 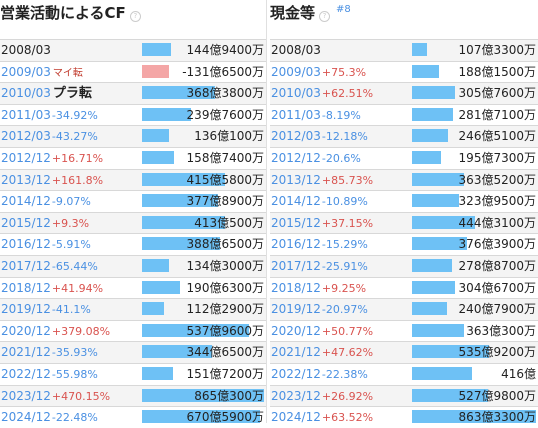 I want to click on row-value: 190億6300万, so click(x=225, y=287).